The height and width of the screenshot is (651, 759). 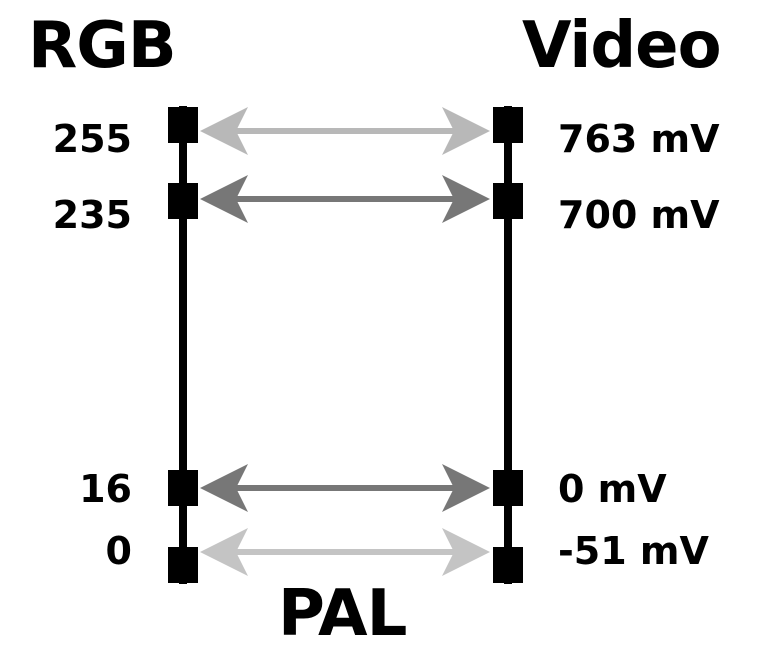 I want to click on rgb-level-255-label: 255, so click(x=92, y=139).